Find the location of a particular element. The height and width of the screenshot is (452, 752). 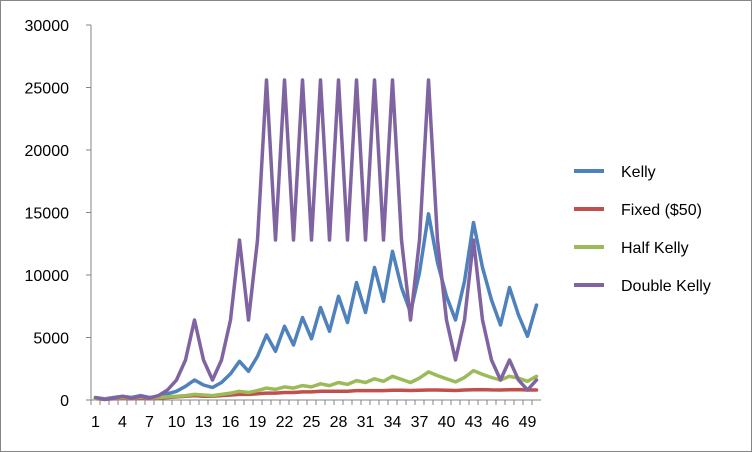

legend-label-double-kelly: Double Kelly is located at coordinates (666, 286).